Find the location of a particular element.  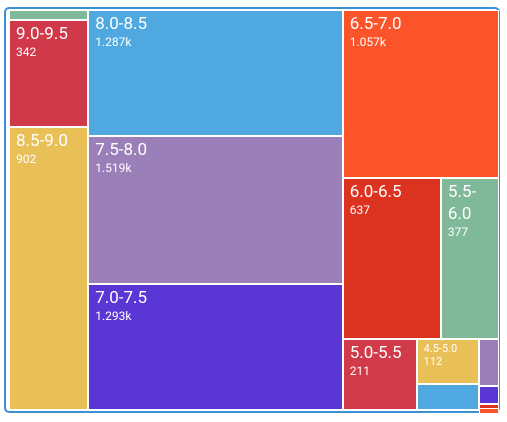

tile-label: 5.0-5.5 is located at coordinates (375, 353).